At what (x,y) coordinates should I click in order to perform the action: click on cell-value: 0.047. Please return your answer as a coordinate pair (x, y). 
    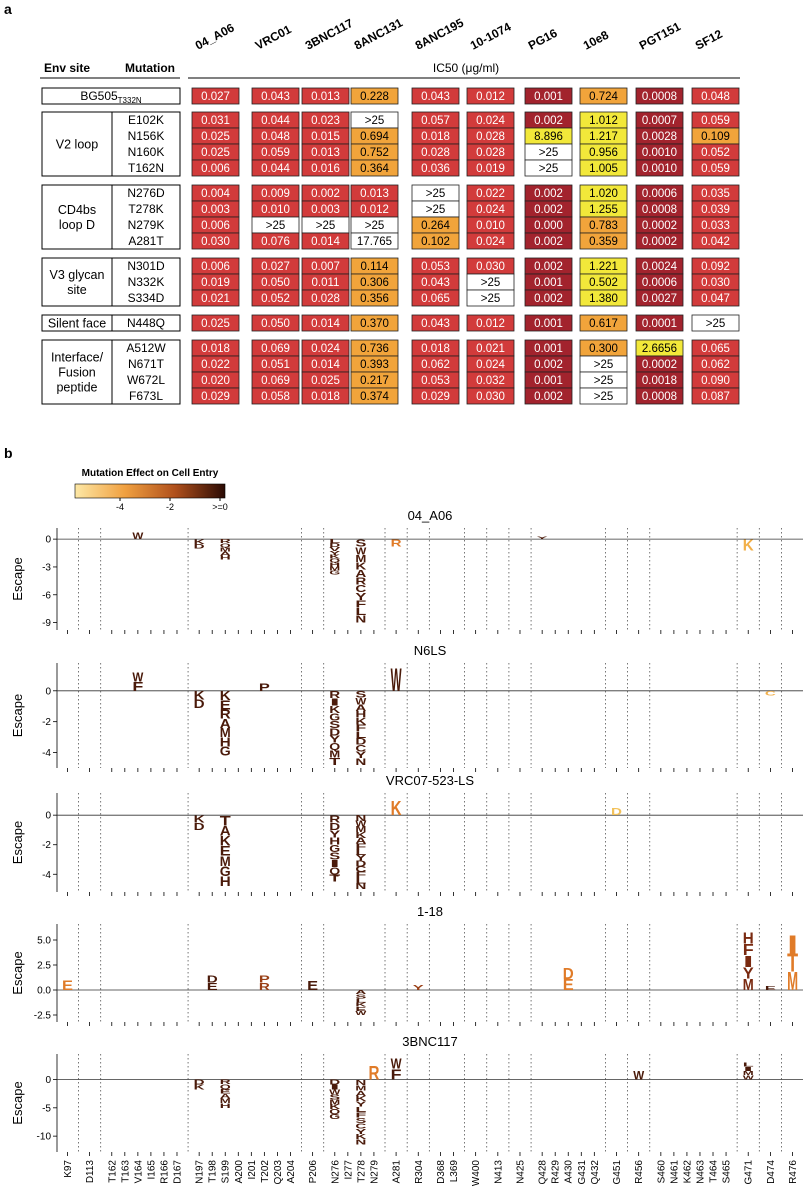
    Looking at the image, I should click on (715, 299).